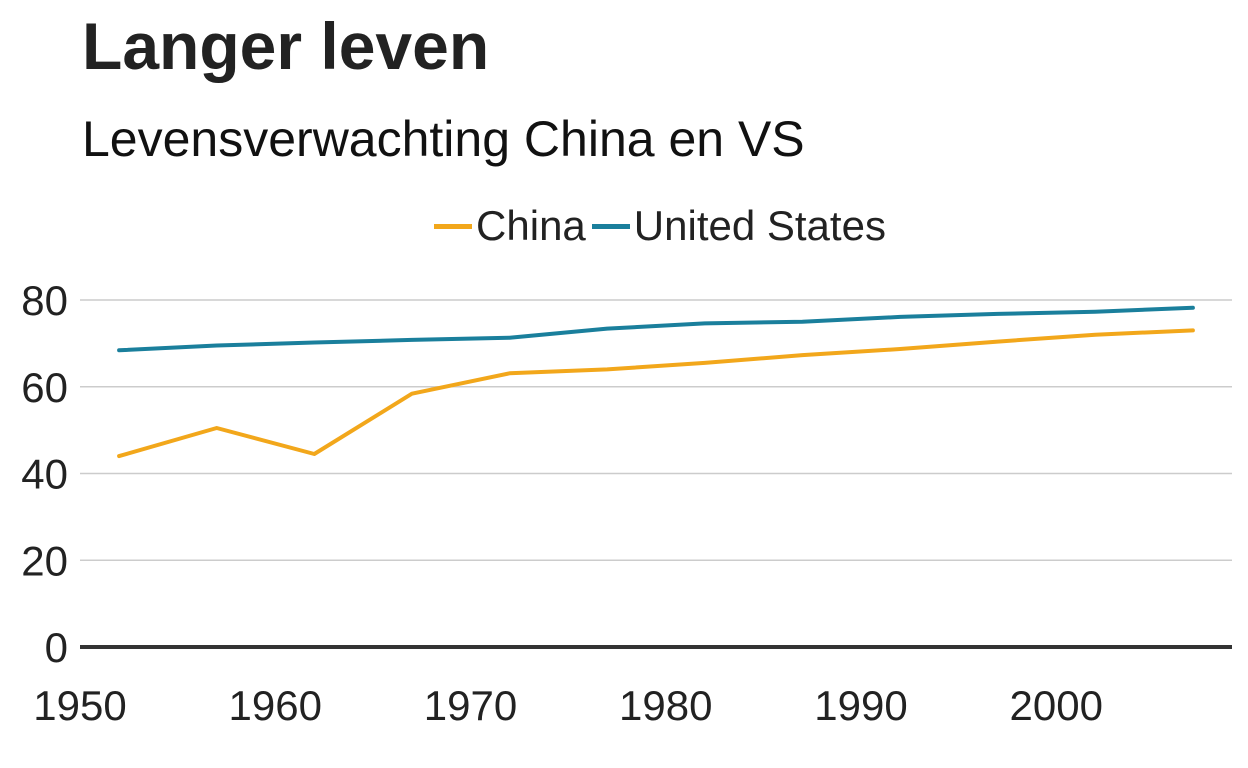  What do you see at coordinates (79, 705) in the screenshot?
I see `x-tick-label-1950: 1950` at bounding box center [79, 705].